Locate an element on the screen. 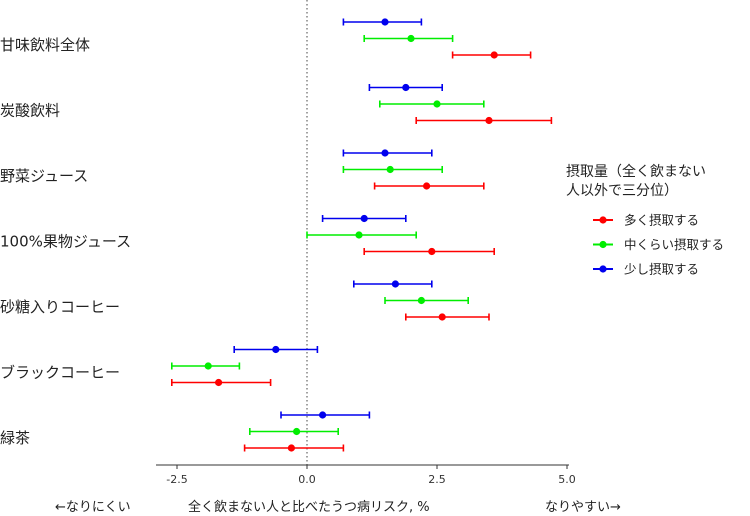 The image size is (750, 516). legend-item: 多く摂取する is located at coordinates (646, 220).